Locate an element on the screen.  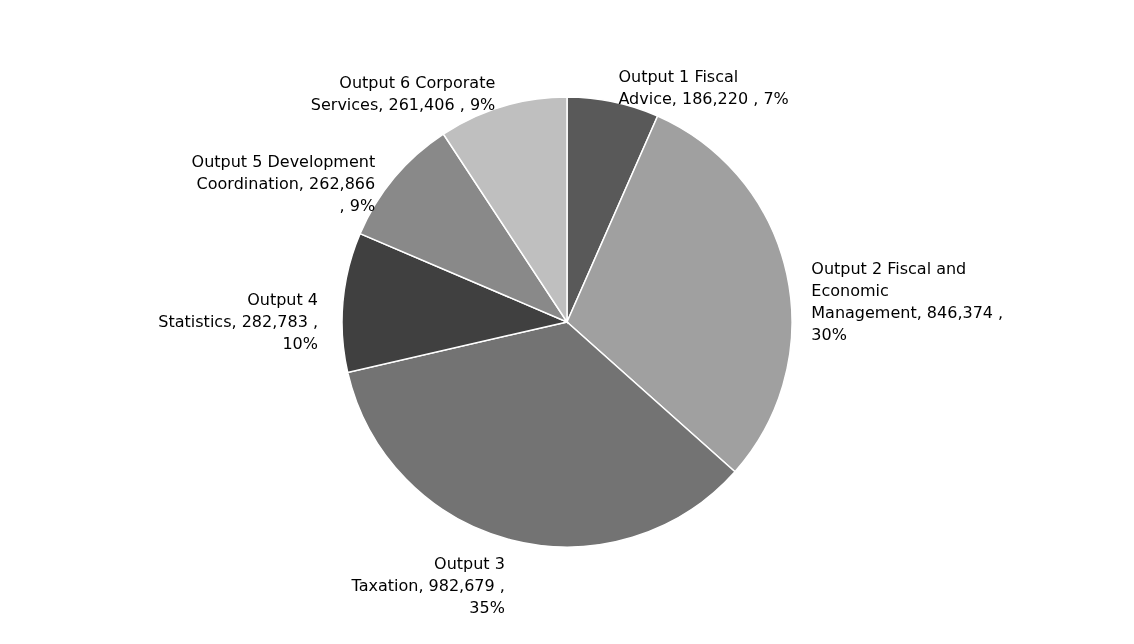
slice-label: Output 3 Taxation, 982,679 , 35% is located at coordinates (427, 586).